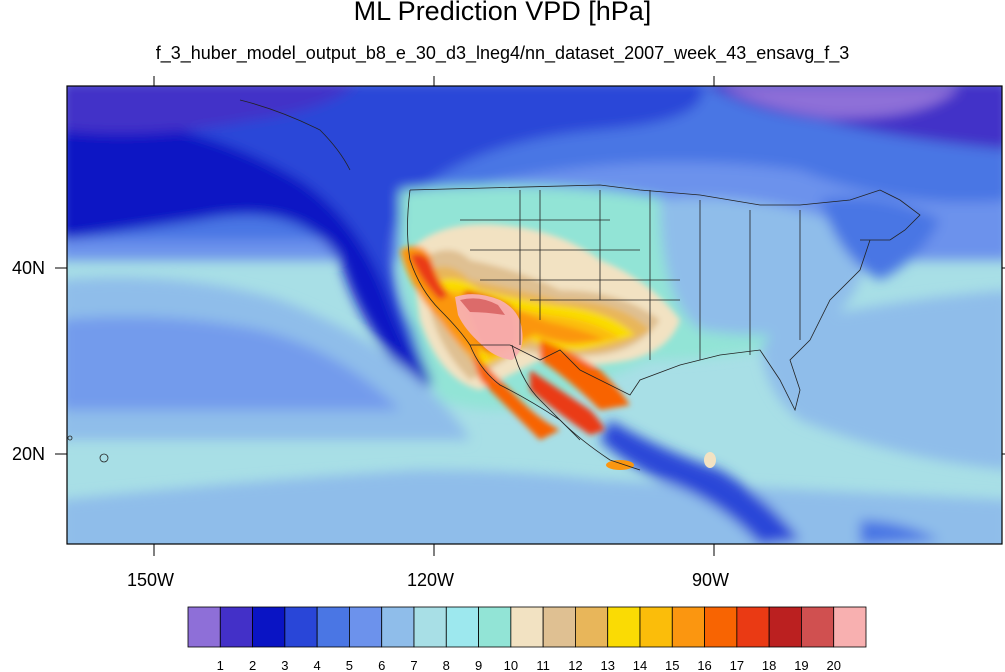  Describe the element at coordinates (220, 665) in the screenshot. I see `colorbar-label: 1` at that location.